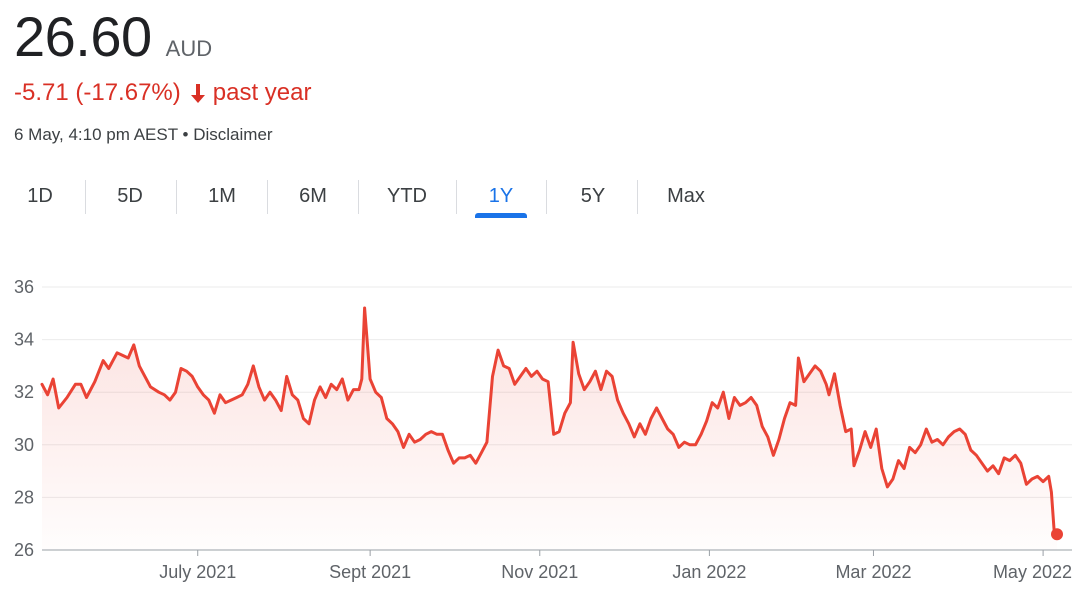 This screenshot has height=604, width=1080. I want to click on current-price: 26.60, so click(83, 36).